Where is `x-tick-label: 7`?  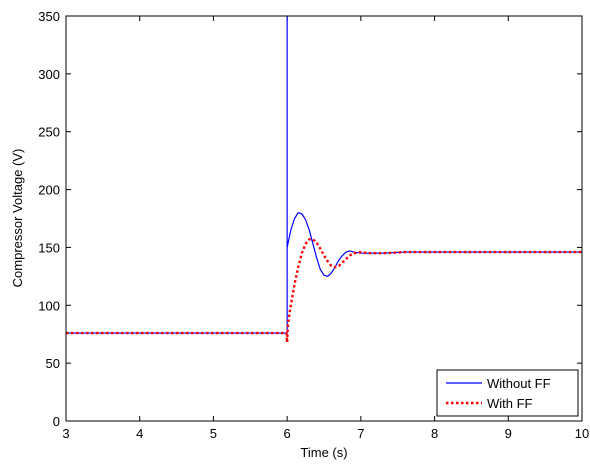 x-tick-label: 7 is located at coordinates (360, 433).